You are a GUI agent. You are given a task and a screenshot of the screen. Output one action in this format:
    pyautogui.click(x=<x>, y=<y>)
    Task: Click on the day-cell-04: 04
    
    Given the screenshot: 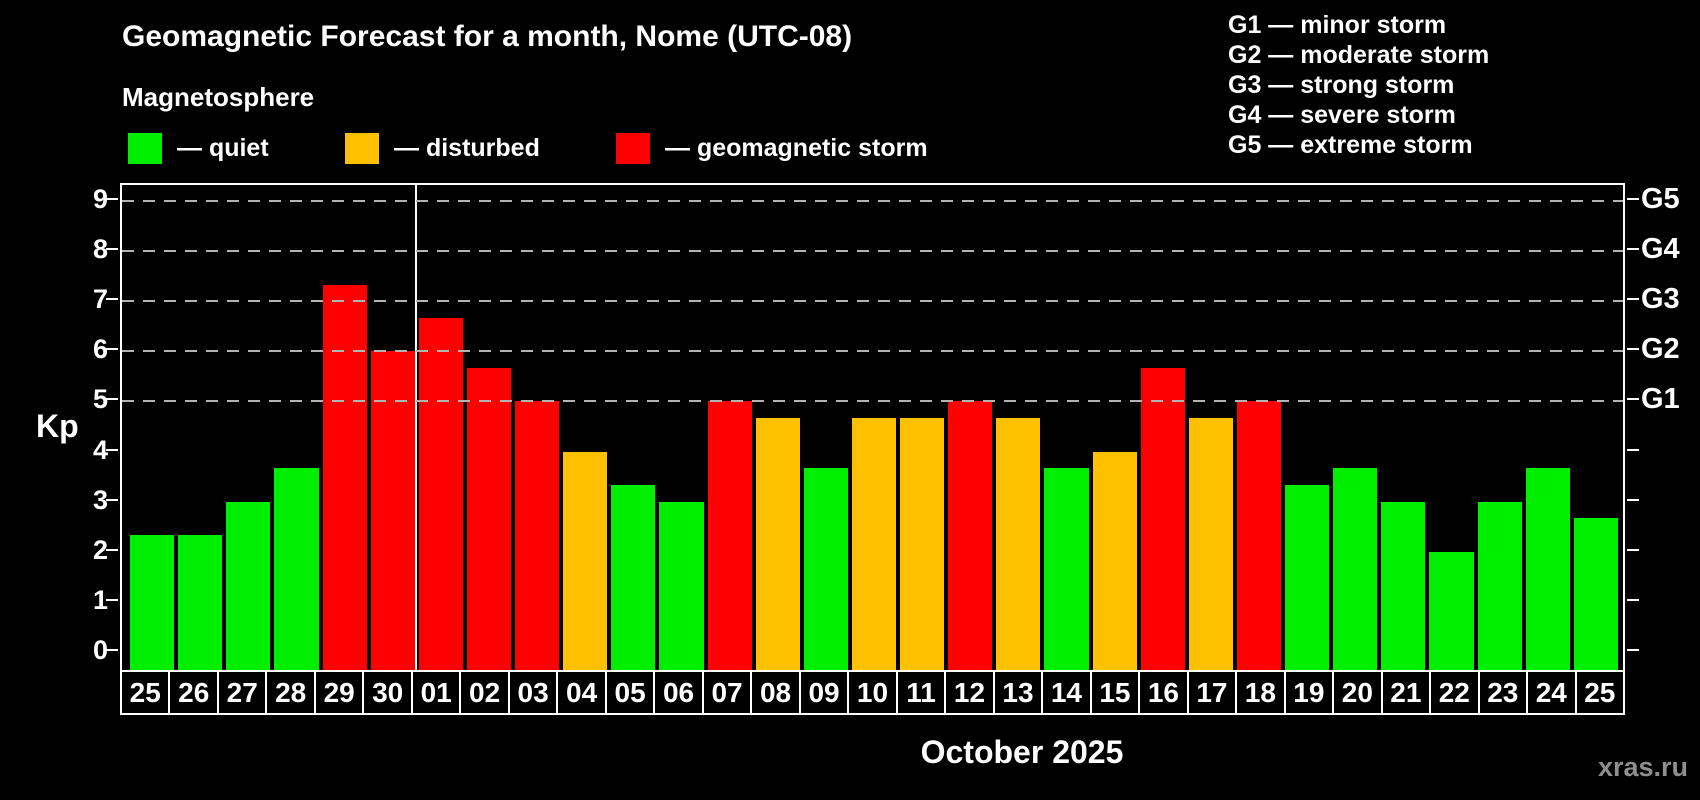 What is the action you would take?
    pyautogui.click(x=580, y=692)
    